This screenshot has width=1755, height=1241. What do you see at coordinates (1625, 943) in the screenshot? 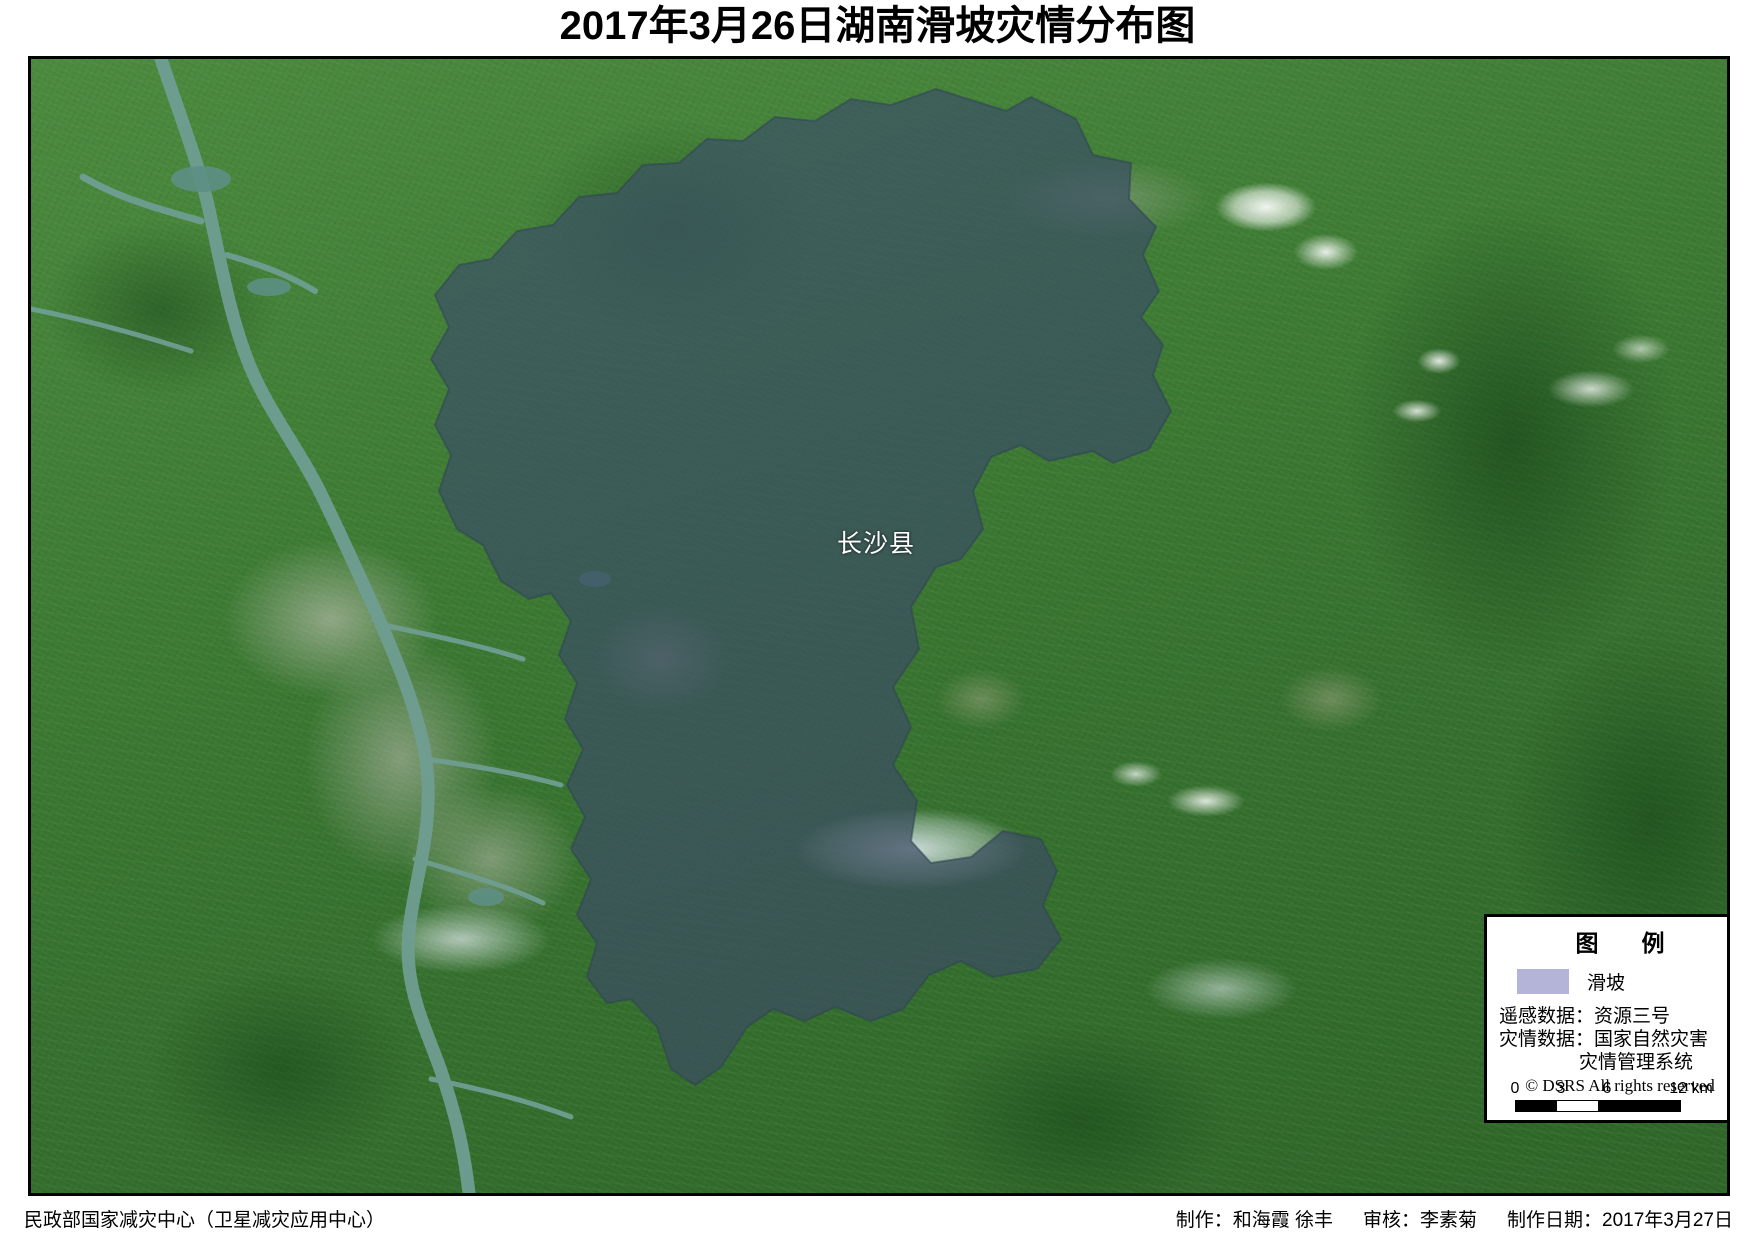
I see `legend-title: 图 例` at bounding box center [1625, 943].